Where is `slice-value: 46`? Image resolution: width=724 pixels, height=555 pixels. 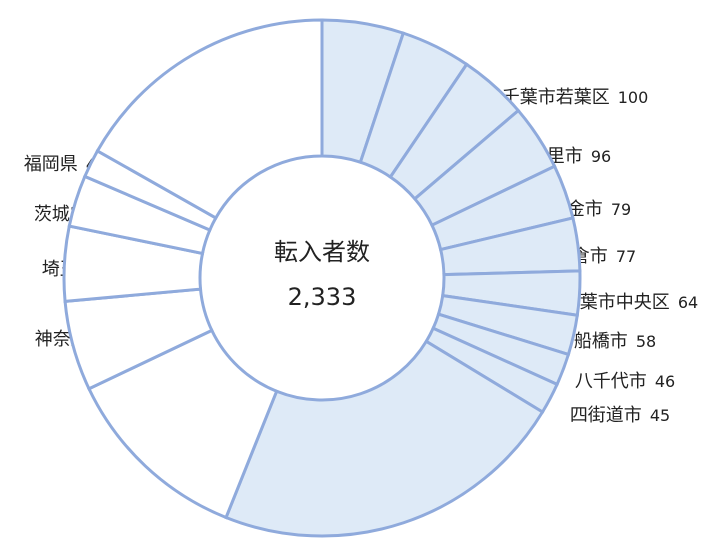
slice-value: 46 is located at coordinates (665, 381).